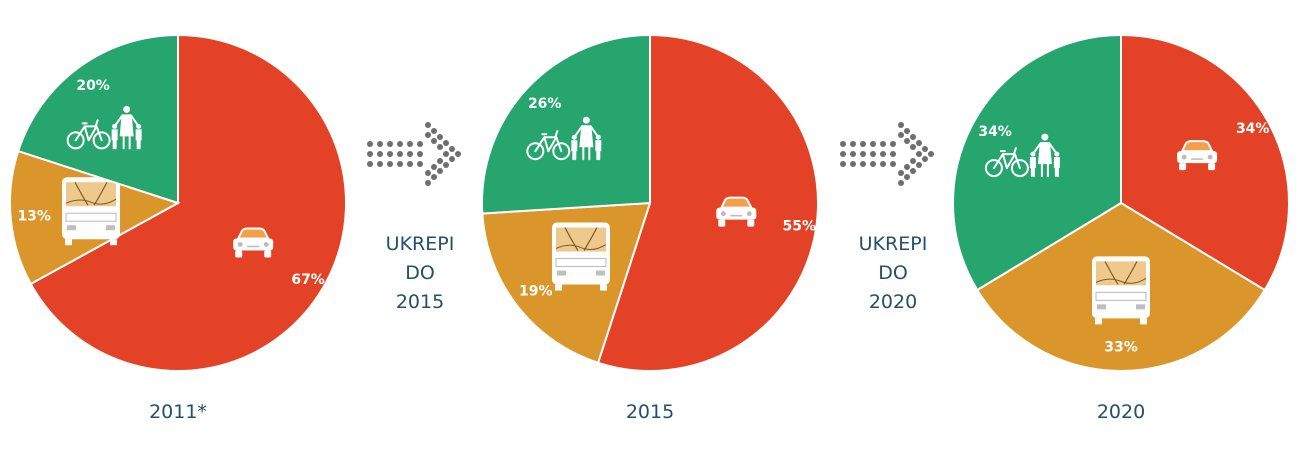 The height and width of the screenshot is (460, 1300). What do you see at coordinates (545, 104) in the screenshot?
I see `pie-label-cycling-walking: 26%` at bounding box center [545, 104].